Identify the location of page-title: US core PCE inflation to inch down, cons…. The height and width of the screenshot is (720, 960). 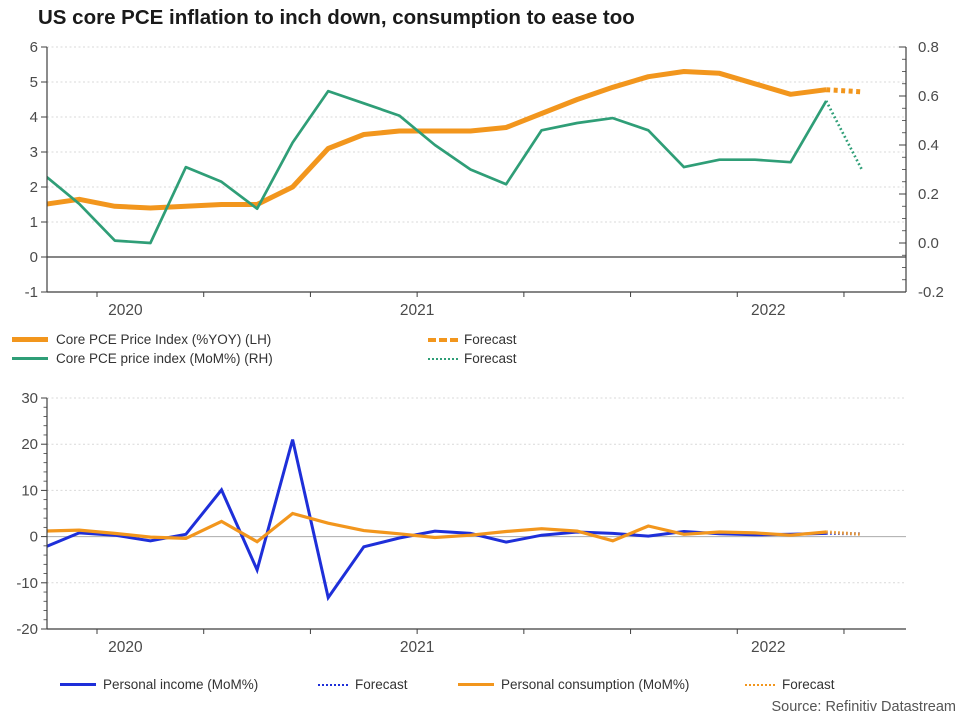
(336, 17).